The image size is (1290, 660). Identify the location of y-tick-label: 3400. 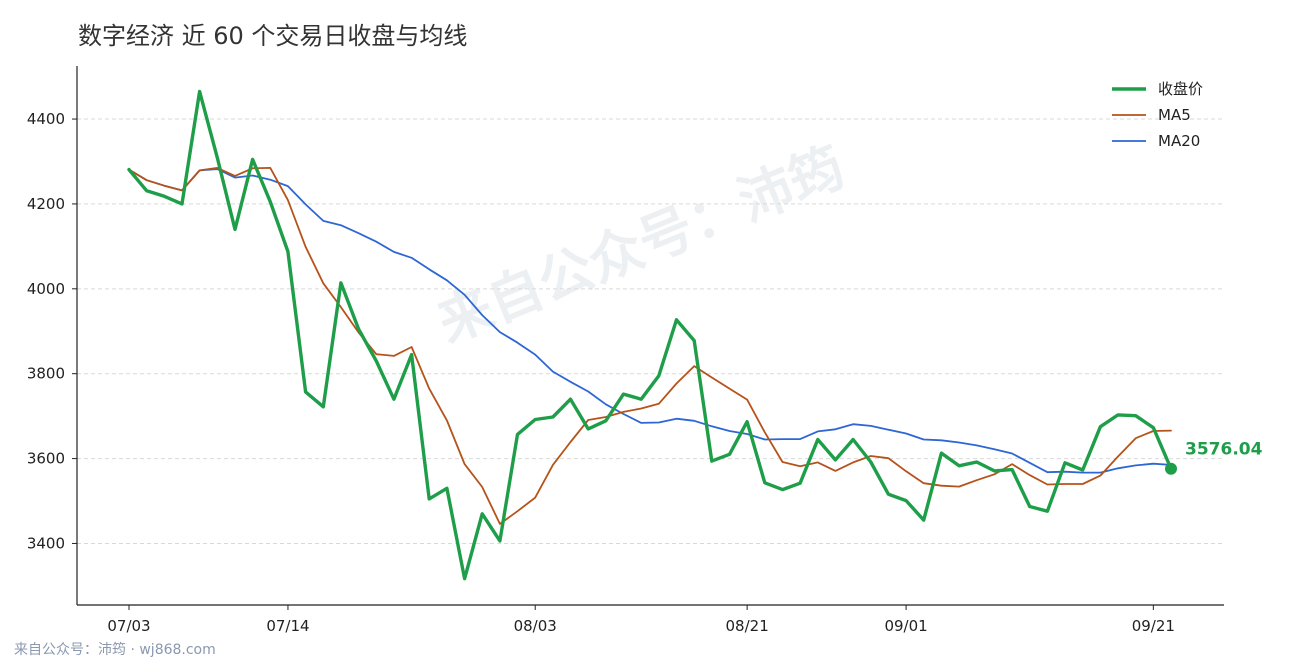
(46, 543).